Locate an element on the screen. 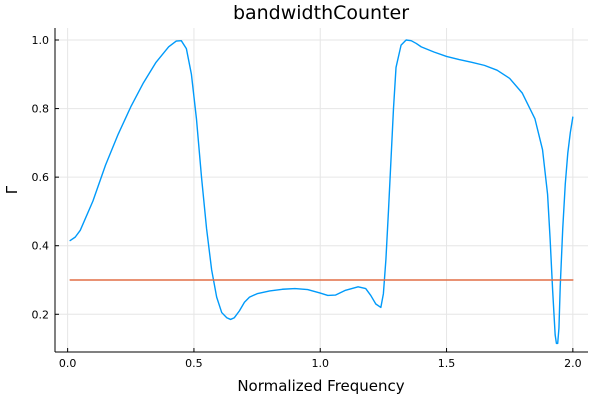 Image resolution: width=600 pixels, height=400 pixels. x-tick-label: 0.5 is located at coordinates (194, 363).